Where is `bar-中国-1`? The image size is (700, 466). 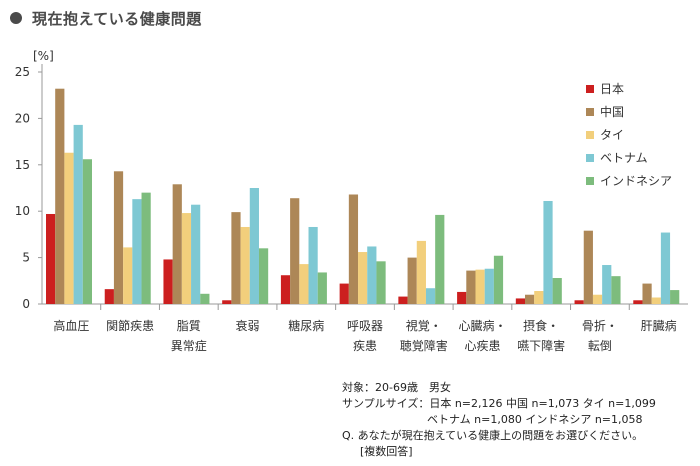 bar-中国-1 is located at coordinates (118, 237).